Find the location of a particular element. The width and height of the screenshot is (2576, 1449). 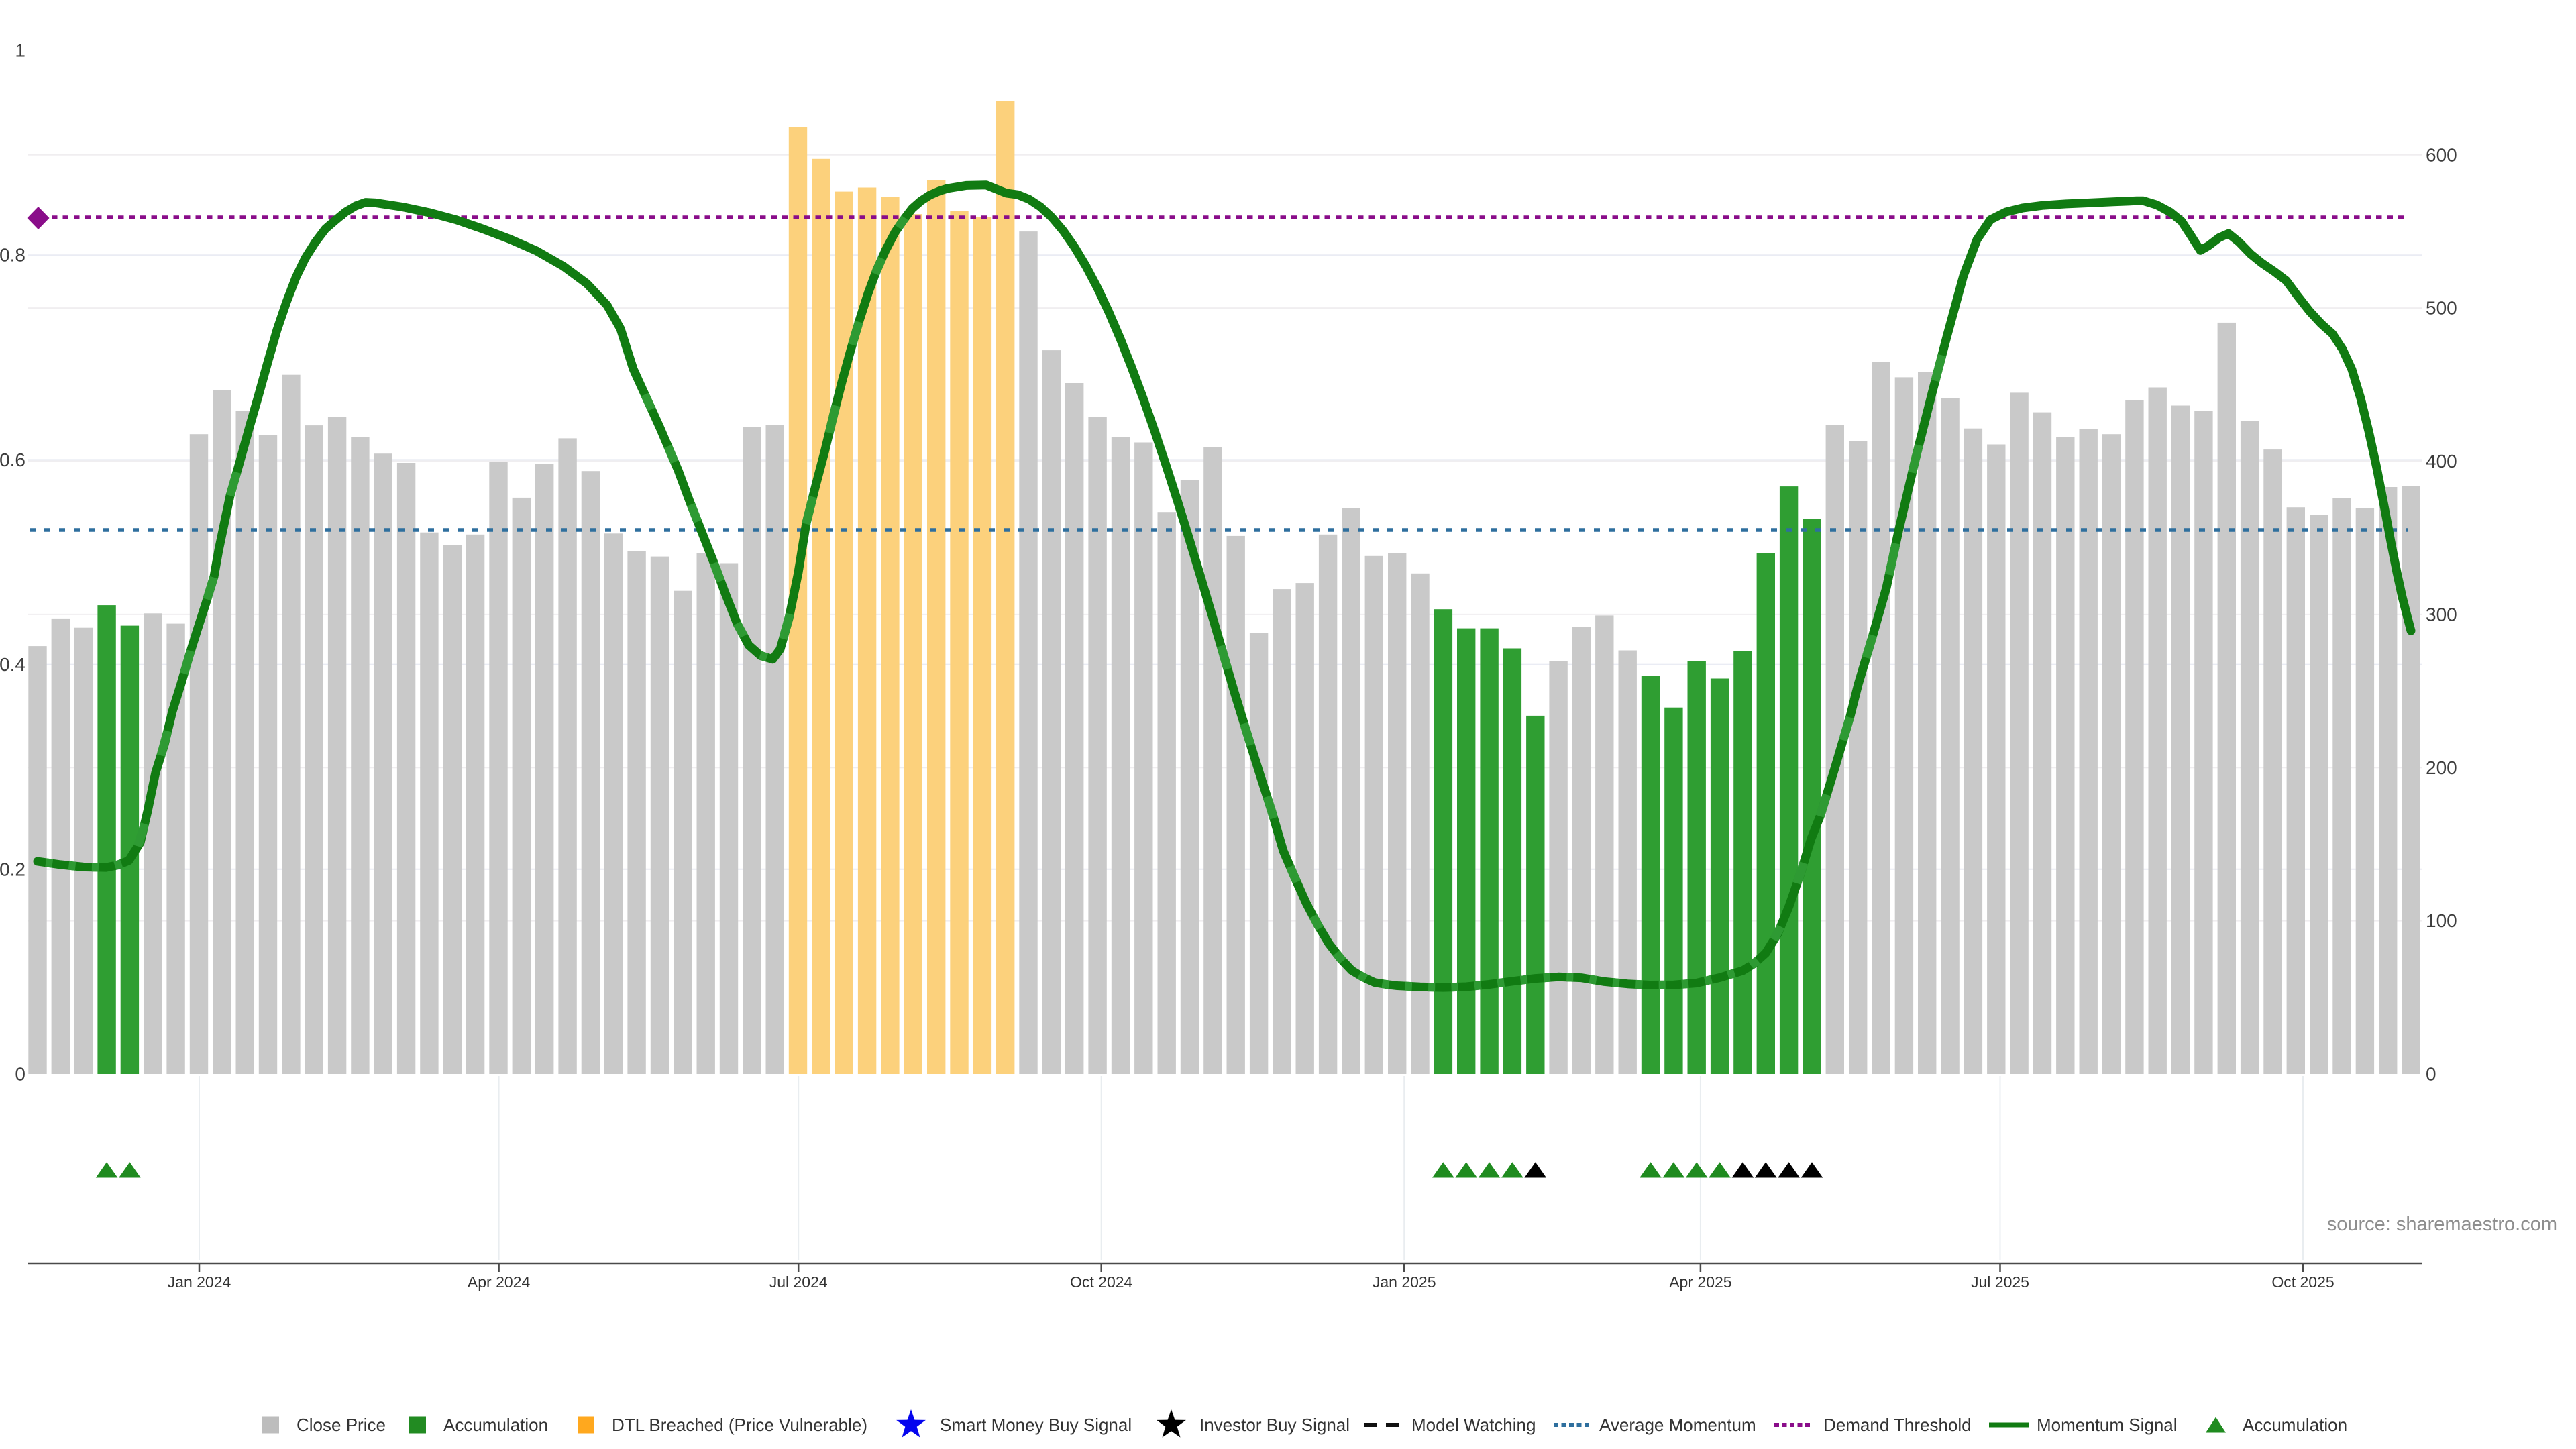

svg-text: Apr 2025 is located at coordinates (1700, 1282).